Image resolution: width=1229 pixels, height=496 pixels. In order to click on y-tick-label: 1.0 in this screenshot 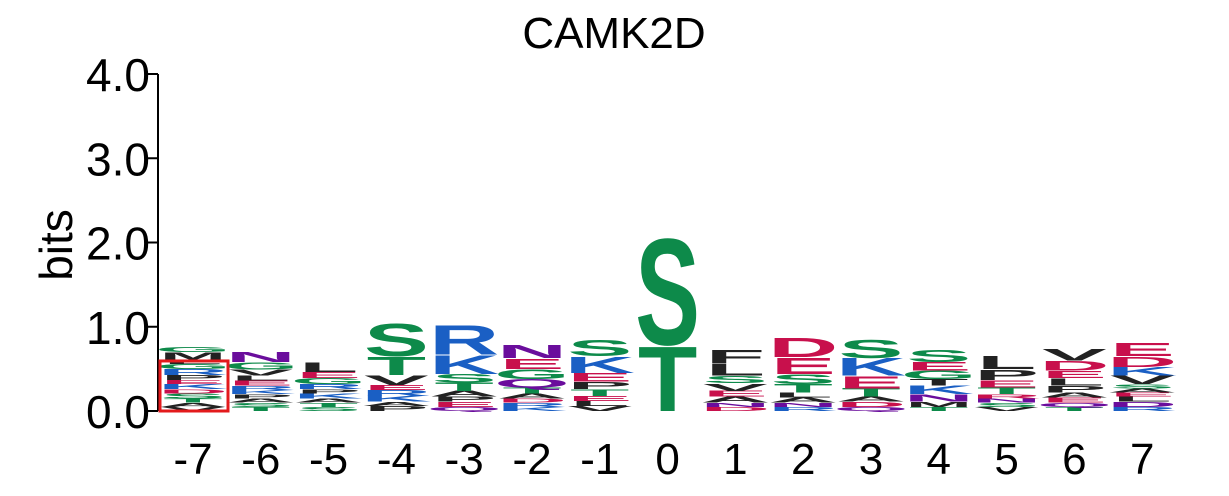, I will do `click(118, 328)`.